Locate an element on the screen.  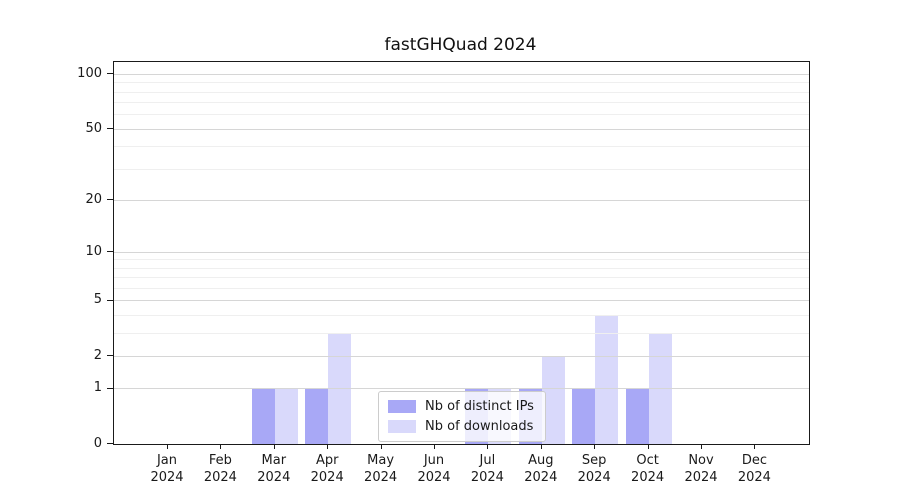
legend-label-distinct-ips: Nb of distinct IPs is located at coordinates (479, 406).